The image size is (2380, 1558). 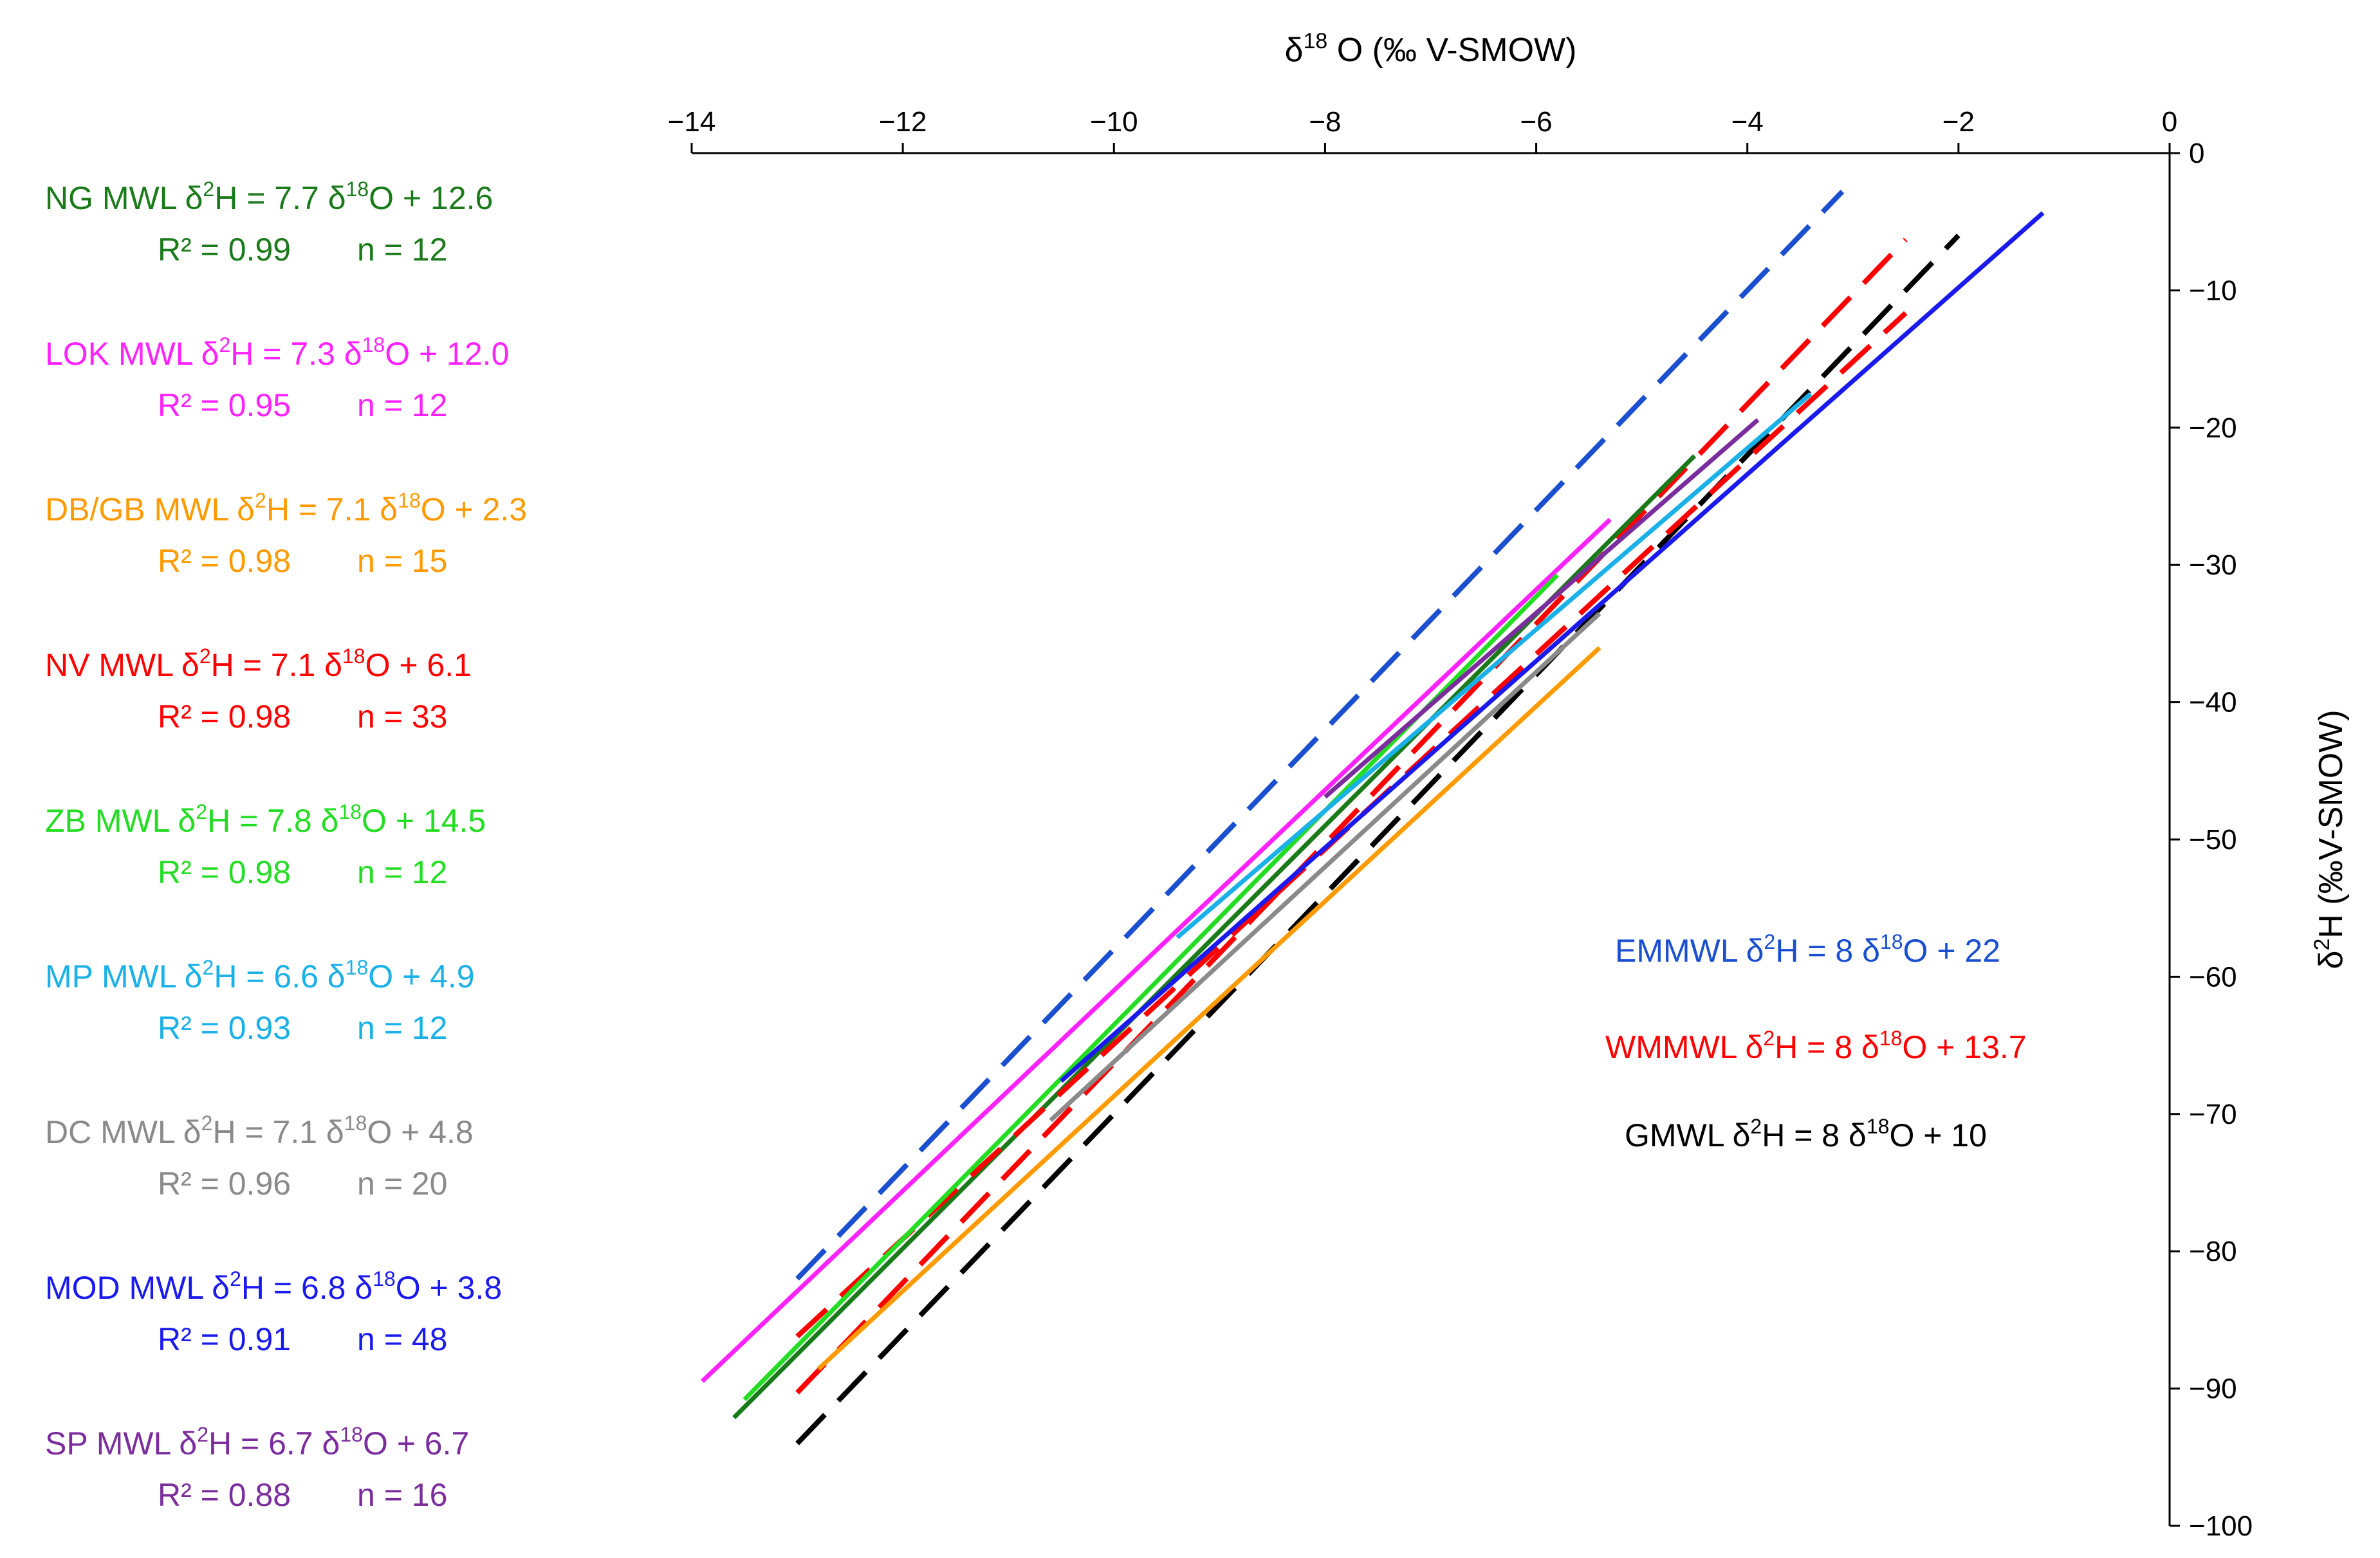 What do you see at coordinates (402, 1339) in the screenshot?
I see `mod-mwl-n: n = 48` at bounding box center [402, 1339].